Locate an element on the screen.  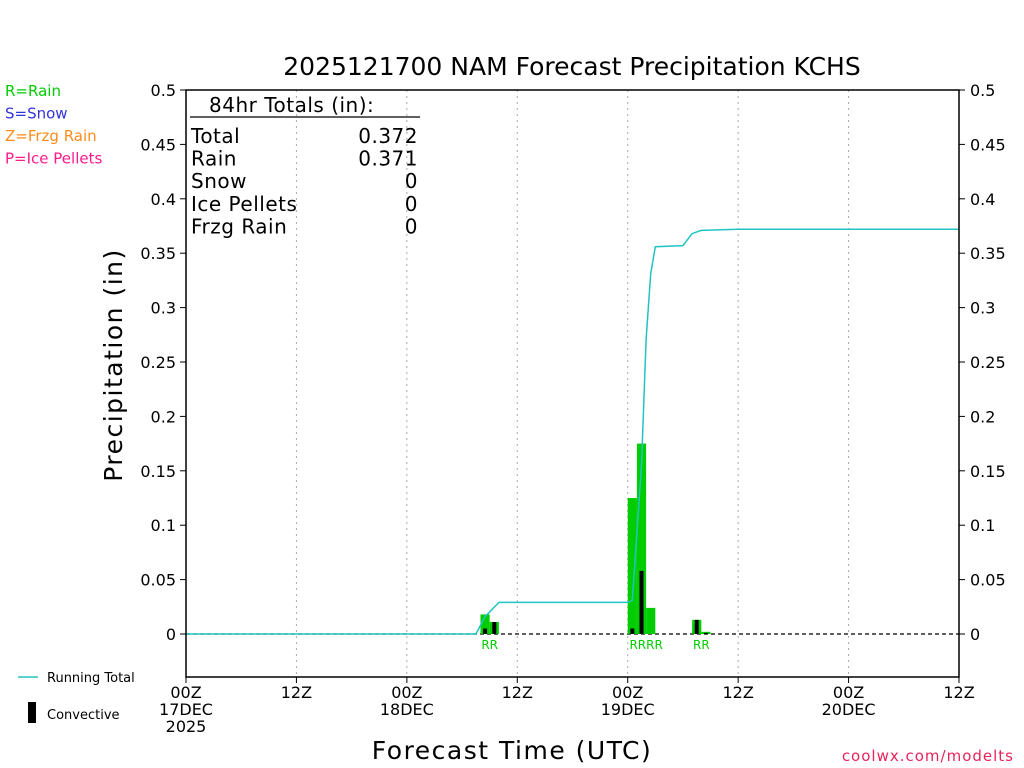
totals-label: Total is located at coordinates (215, 136).